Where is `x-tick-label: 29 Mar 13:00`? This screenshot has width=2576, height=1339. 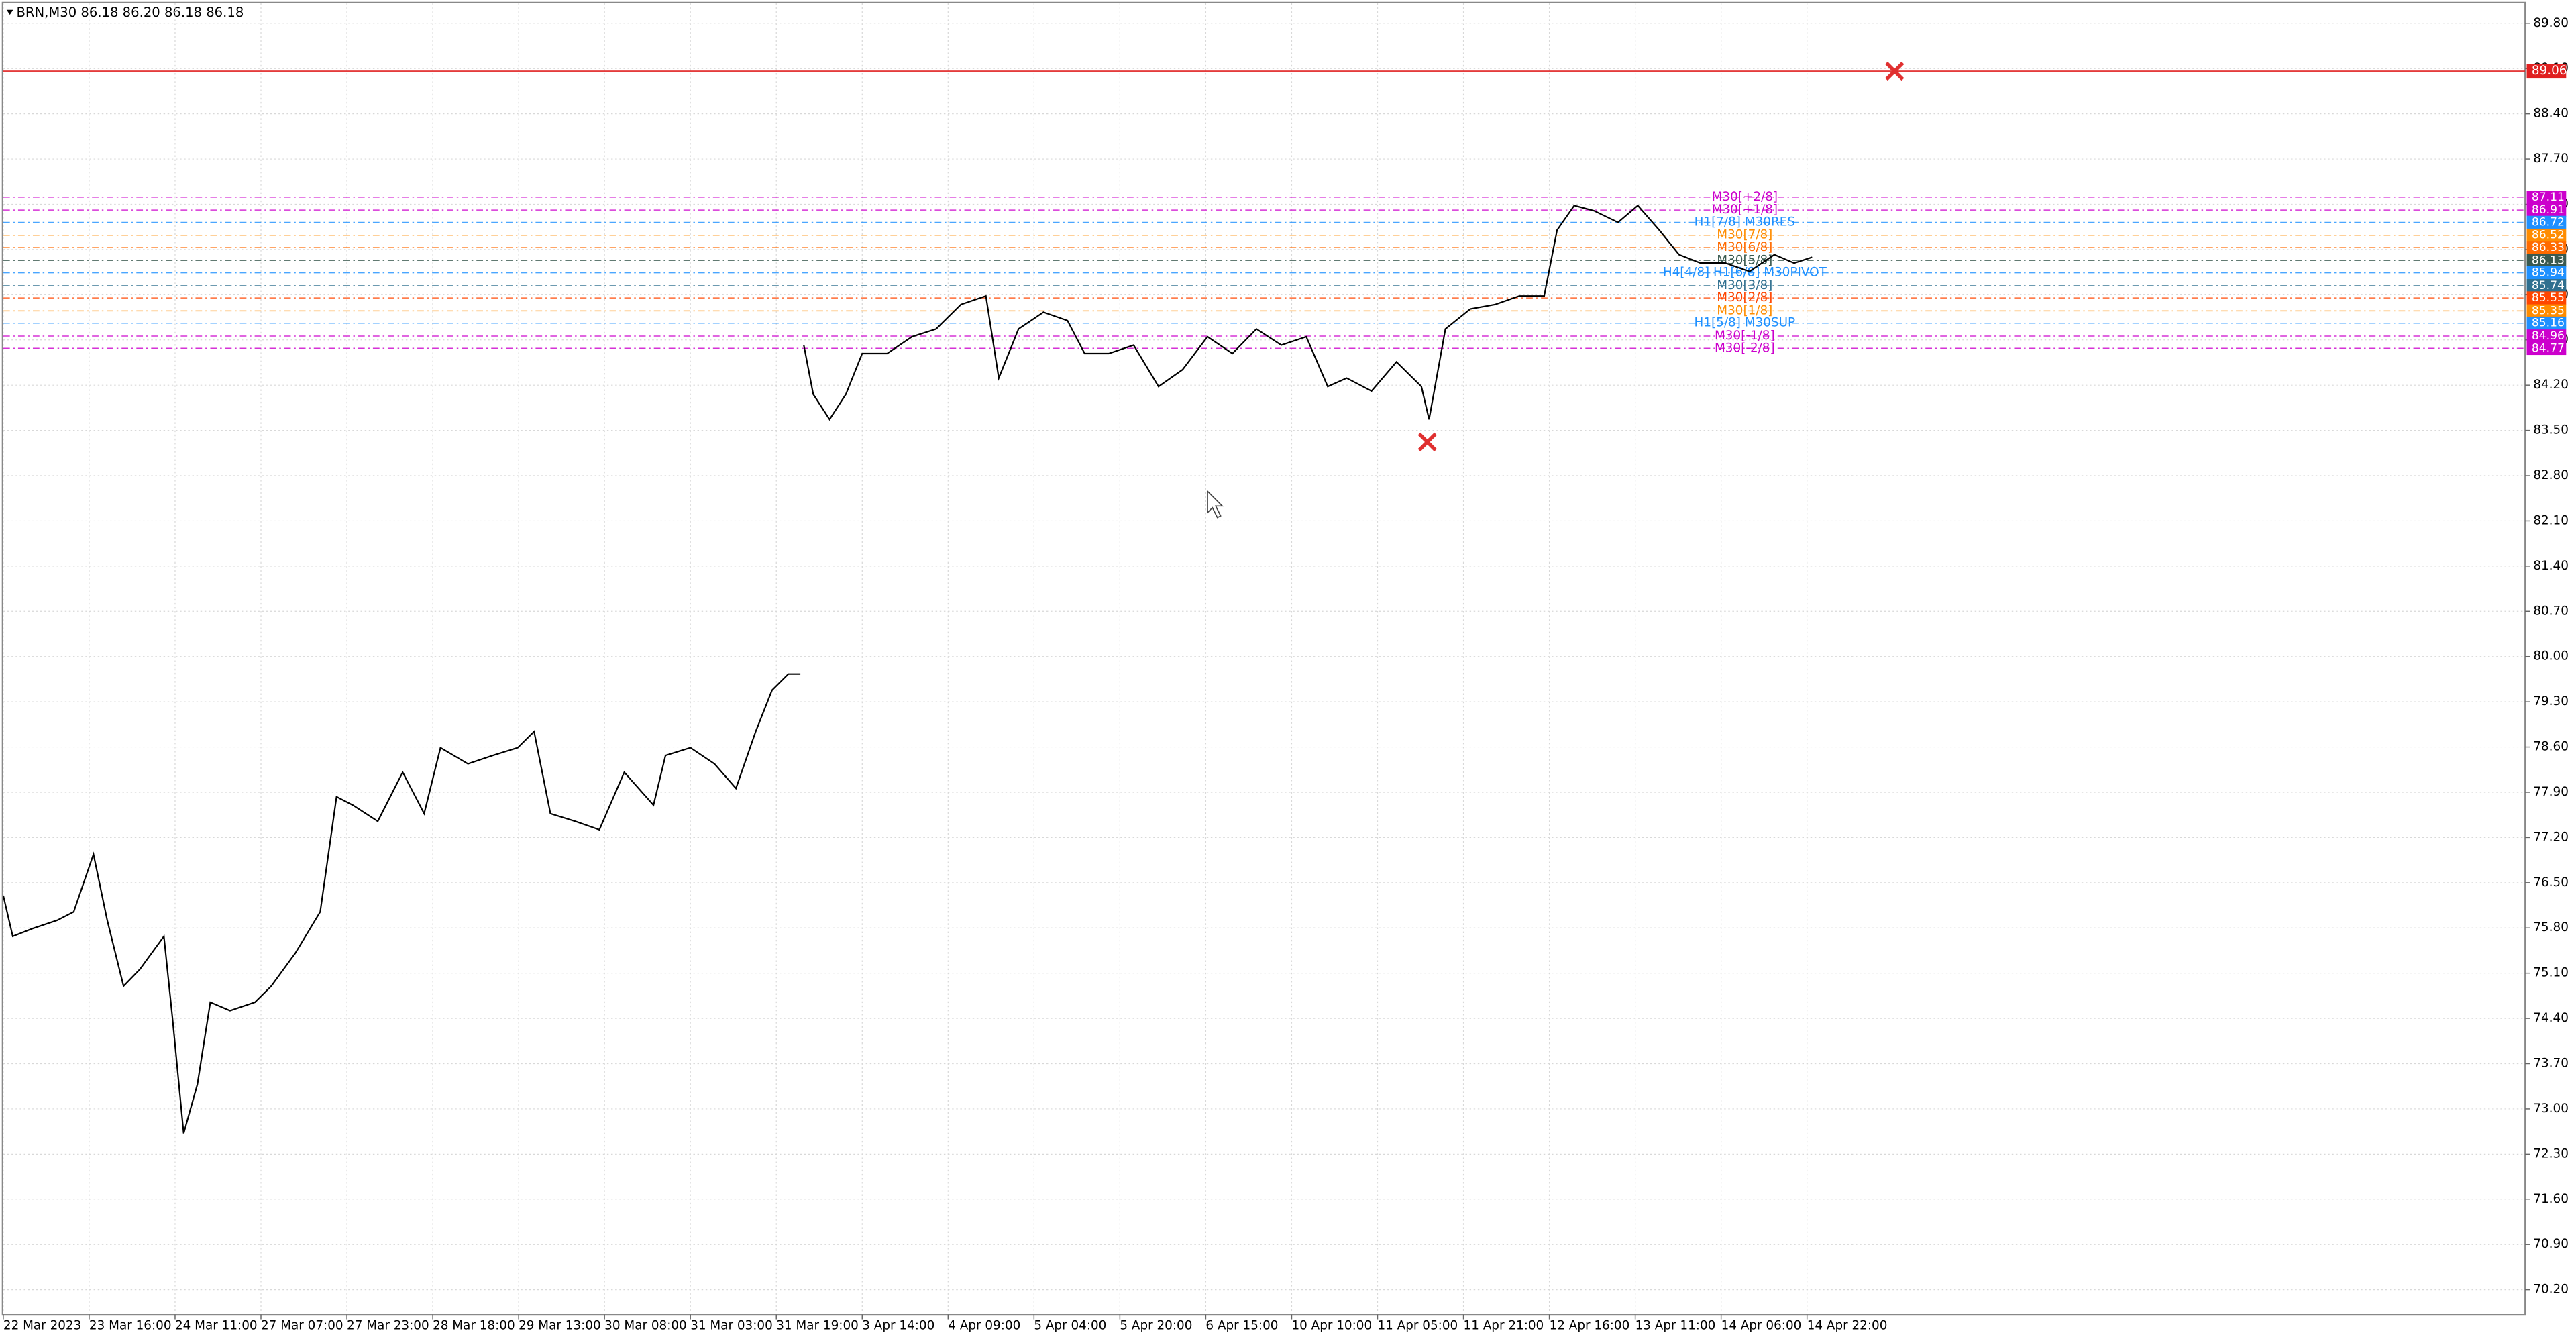 x-tick-label: 29 Mar 13:00 is located at coordinates (560, 1325).